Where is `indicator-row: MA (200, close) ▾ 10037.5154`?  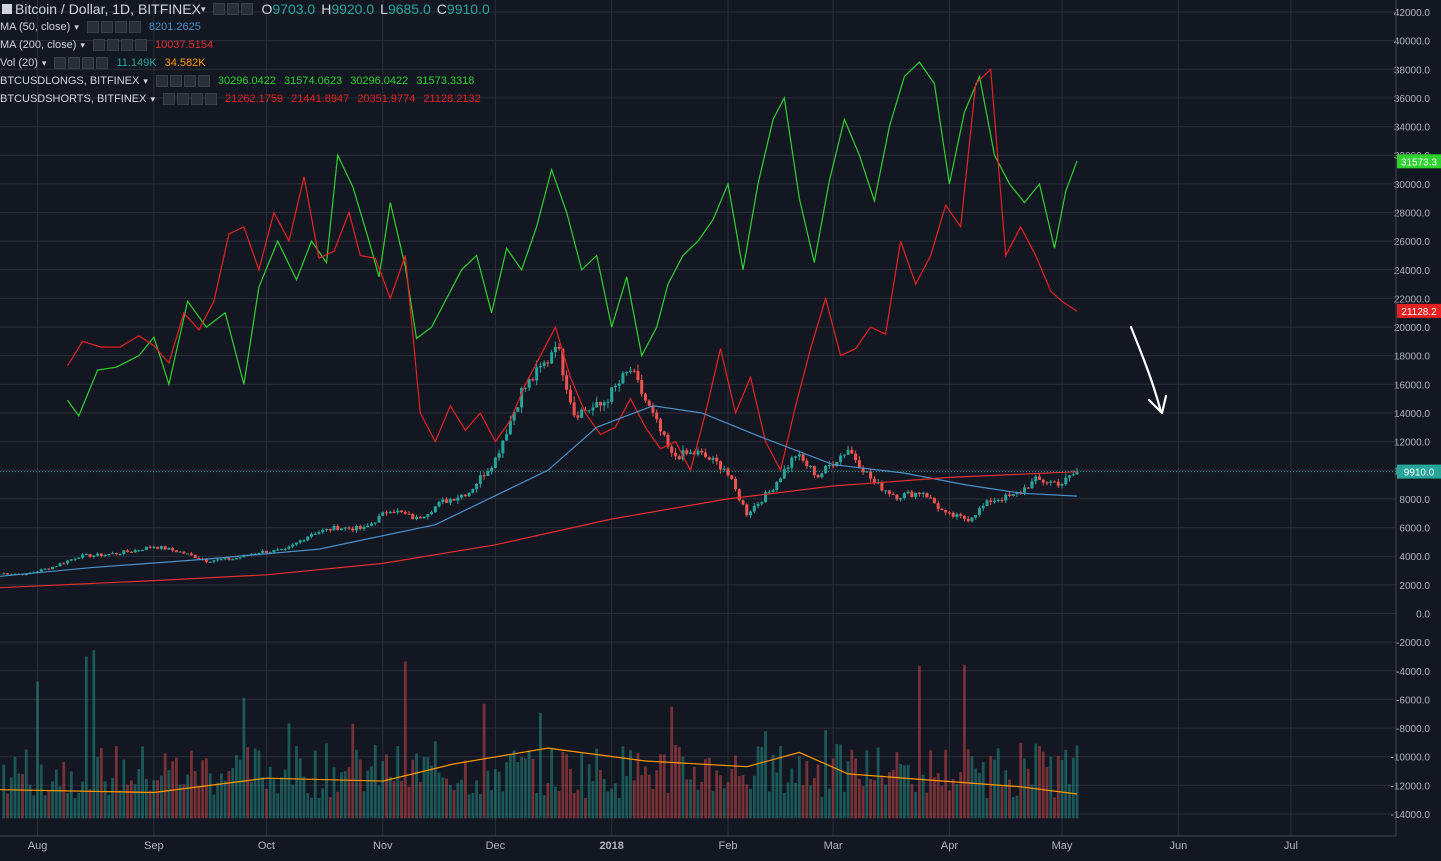 indicator-row: MA (200, close) ▾ 10037.5154 is located at coordinates (248, 45).